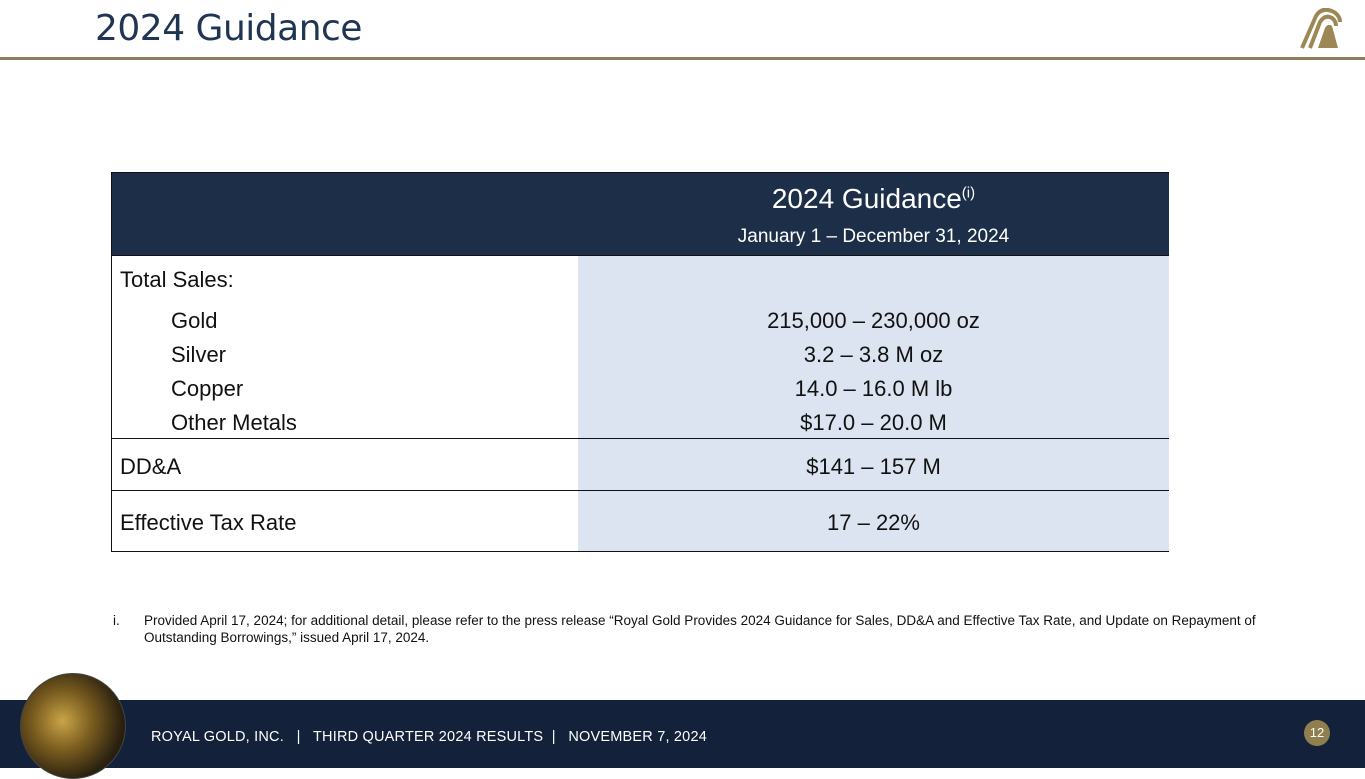 This screenshot has width=1365, height=779. I want to click on row-value: 3.2 – 3.8 M oz, so click(873, 354).